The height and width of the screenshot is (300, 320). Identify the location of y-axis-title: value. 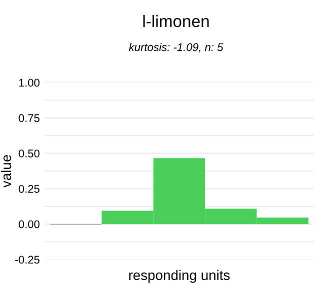
(6, 171).